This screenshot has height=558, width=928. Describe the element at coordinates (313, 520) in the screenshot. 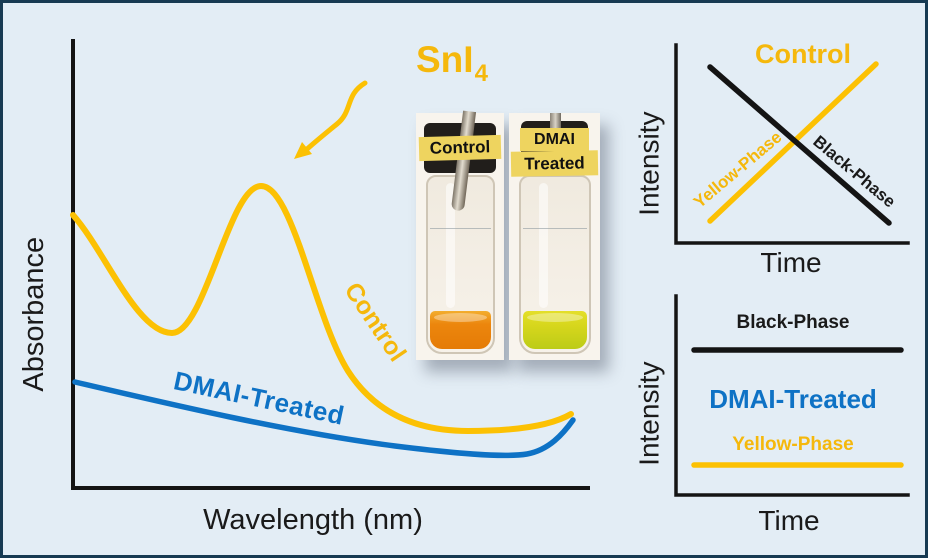

I see `main-x-axis-label: Wavelength (nm)` at that location.